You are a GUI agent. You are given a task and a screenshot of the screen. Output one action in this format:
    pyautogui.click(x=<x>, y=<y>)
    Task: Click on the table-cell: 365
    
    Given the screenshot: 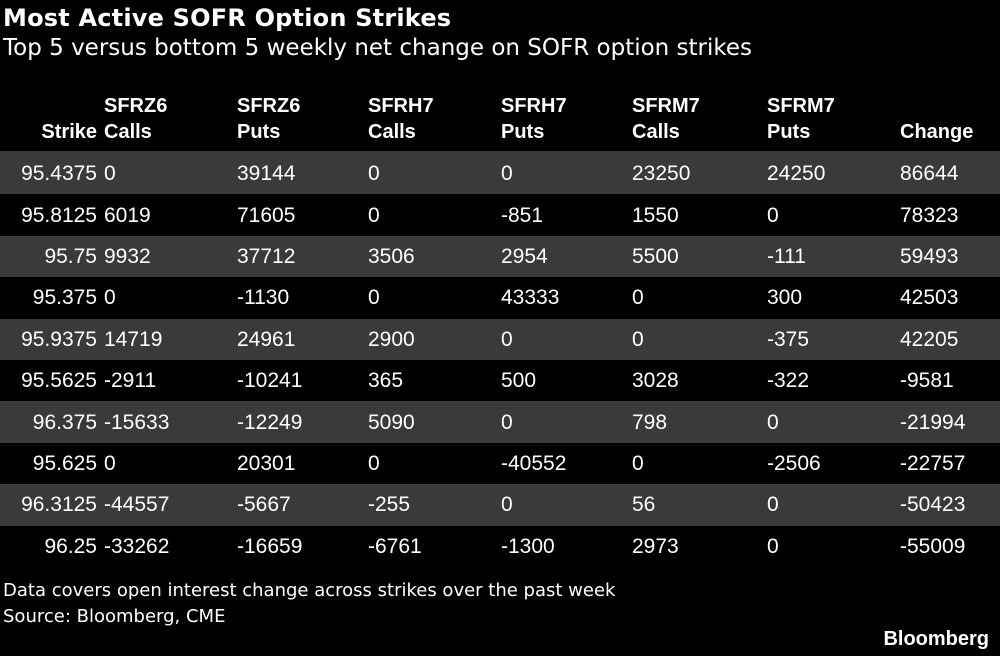 What is the action you would take?
    pyautogui.click(x=430, y=380)
    